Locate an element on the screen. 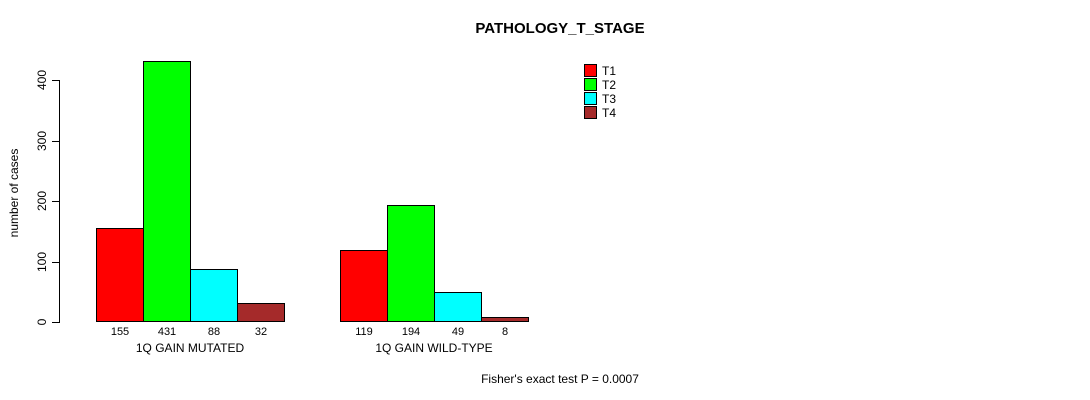 This screenshot has width=1090, height=400. legend-swatch-t1 is located at coordinates (590, 70).